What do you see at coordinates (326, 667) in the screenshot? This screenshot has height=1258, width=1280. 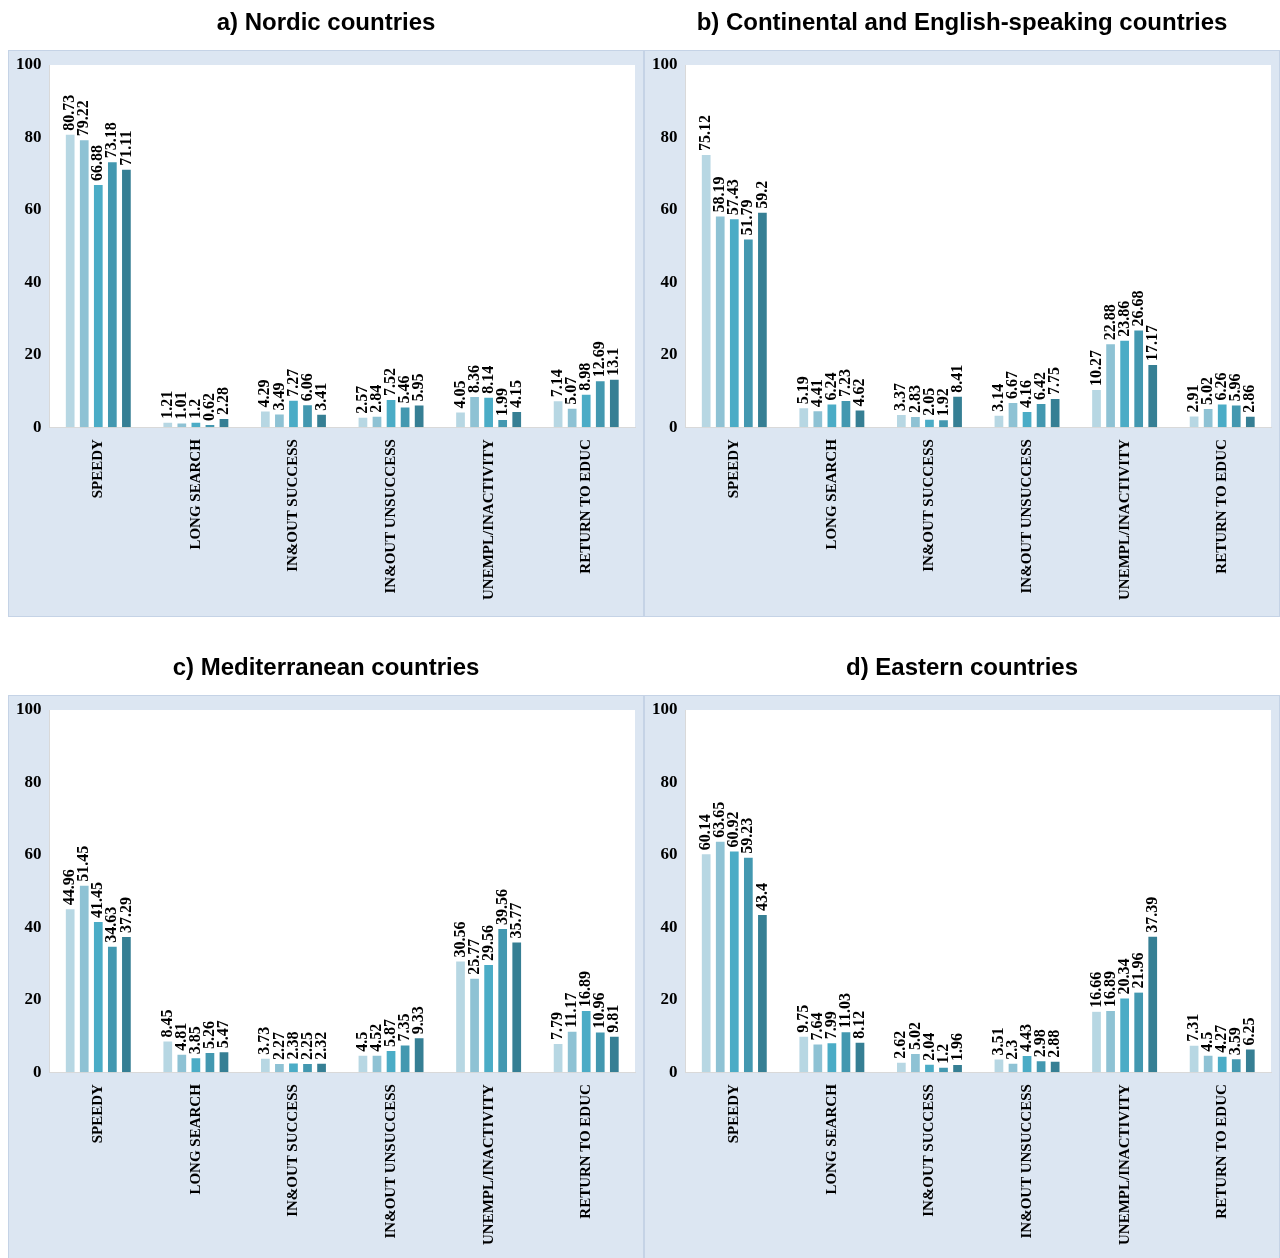 I see `chart-title: c) Mediterranean countries` at bounding box center [326, 667].